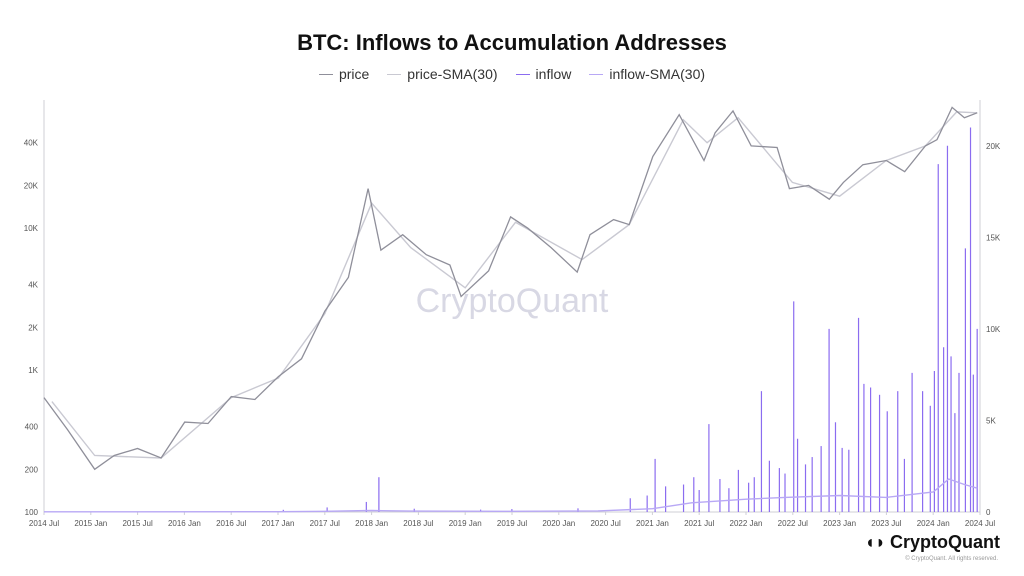  Describe the element at coordinates (596, 74) in the screenshot. I see `legend-swatch-inflow-sma` at that location.